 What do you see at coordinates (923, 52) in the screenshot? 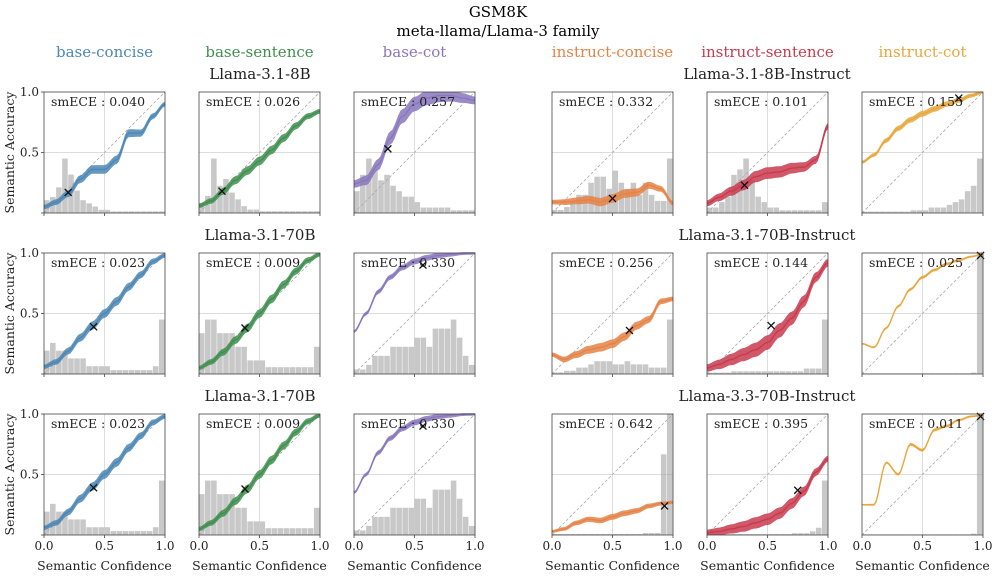
I see `column-label-instruct-cot: instruct-cot` at bounding box center [923, 52].